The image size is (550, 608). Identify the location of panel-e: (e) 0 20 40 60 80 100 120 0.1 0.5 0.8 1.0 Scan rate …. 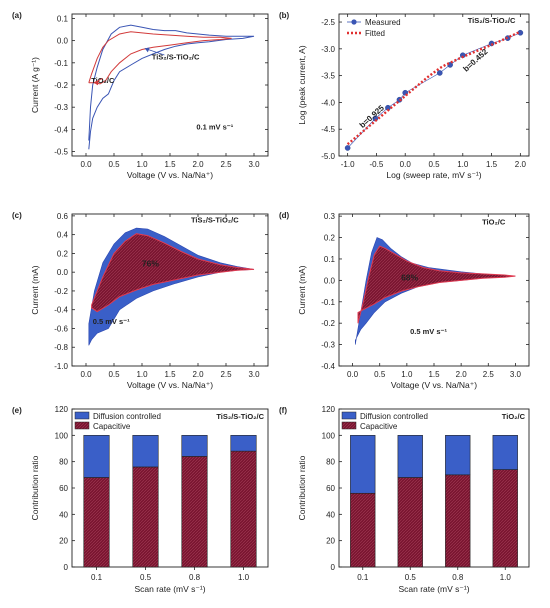
(140, 499).